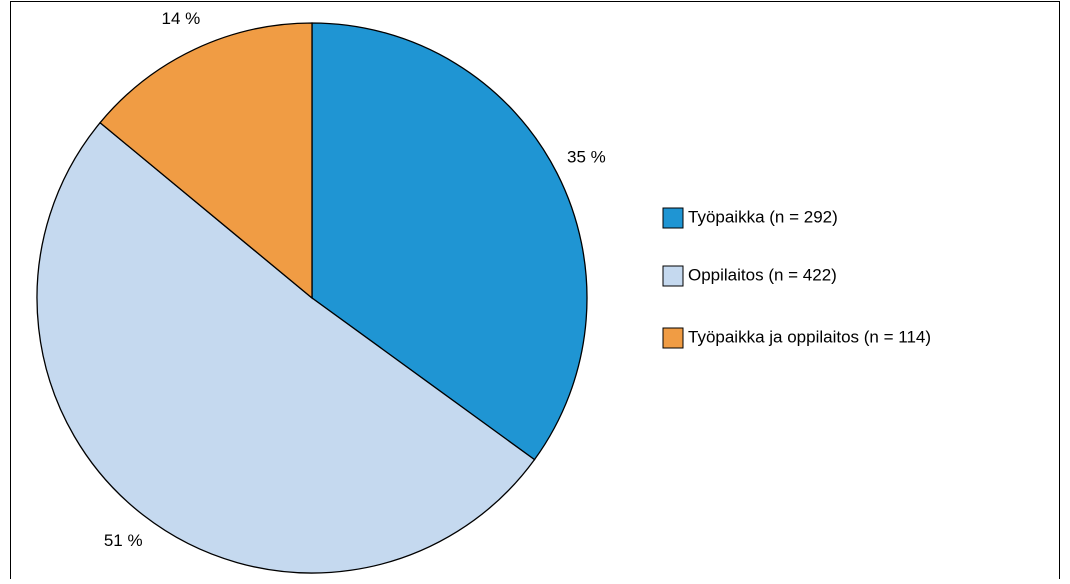  What do you see at coordinates (762, 274) in the screenshot?
I see `legend-label: Oppilaitos (n = 422)` at bounding box center [762, 274].